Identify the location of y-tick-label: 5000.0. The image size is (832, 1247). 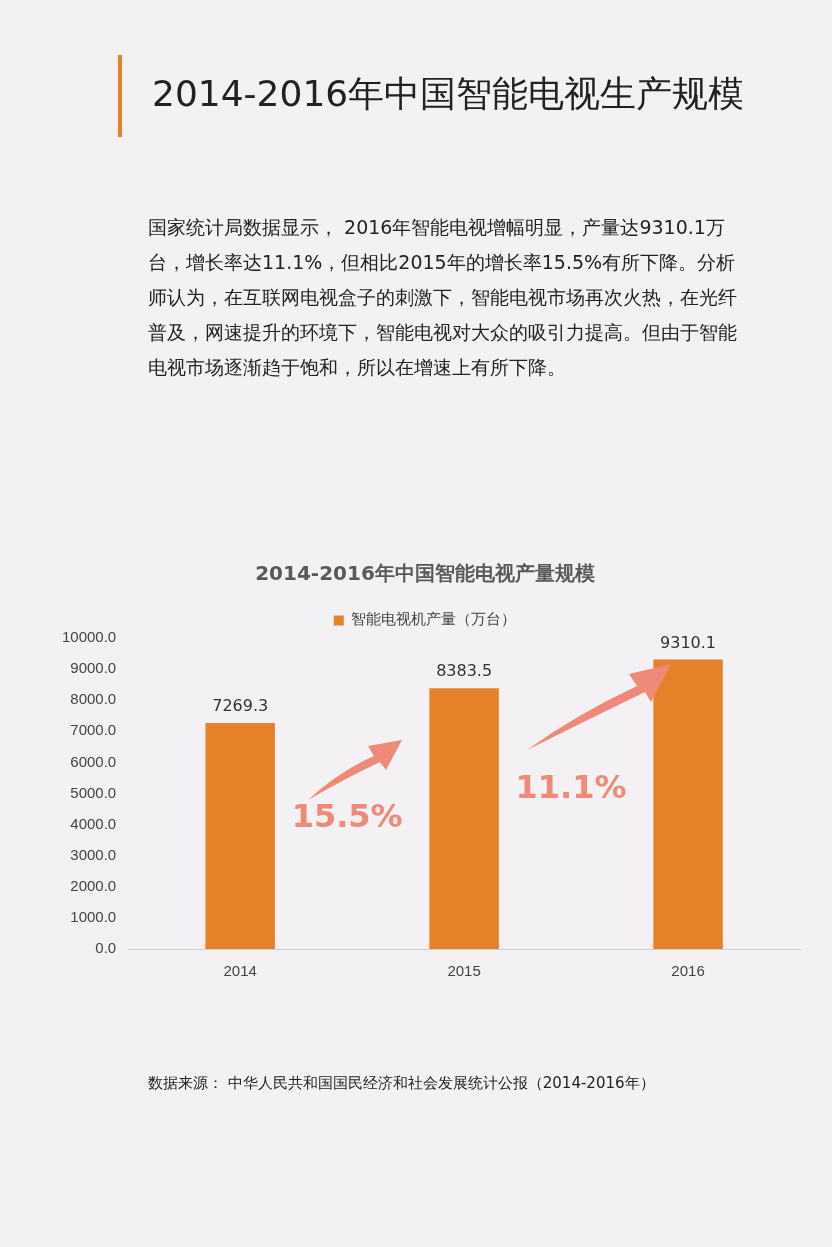
(93, 792).